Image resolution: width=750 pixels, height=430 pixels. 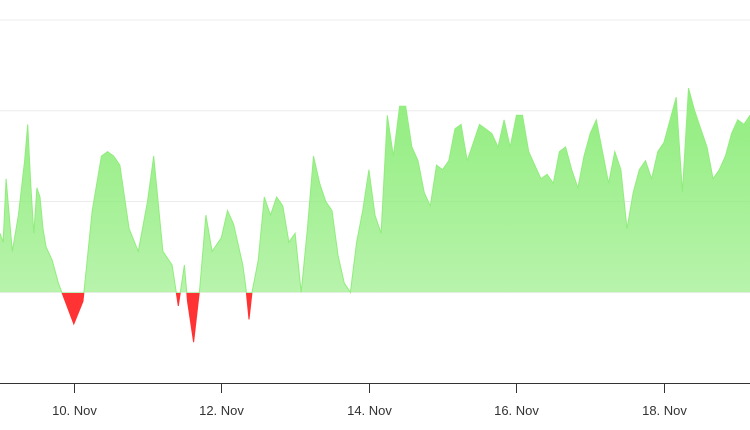 I want to click on negative-region, so click(x=206, y=318).